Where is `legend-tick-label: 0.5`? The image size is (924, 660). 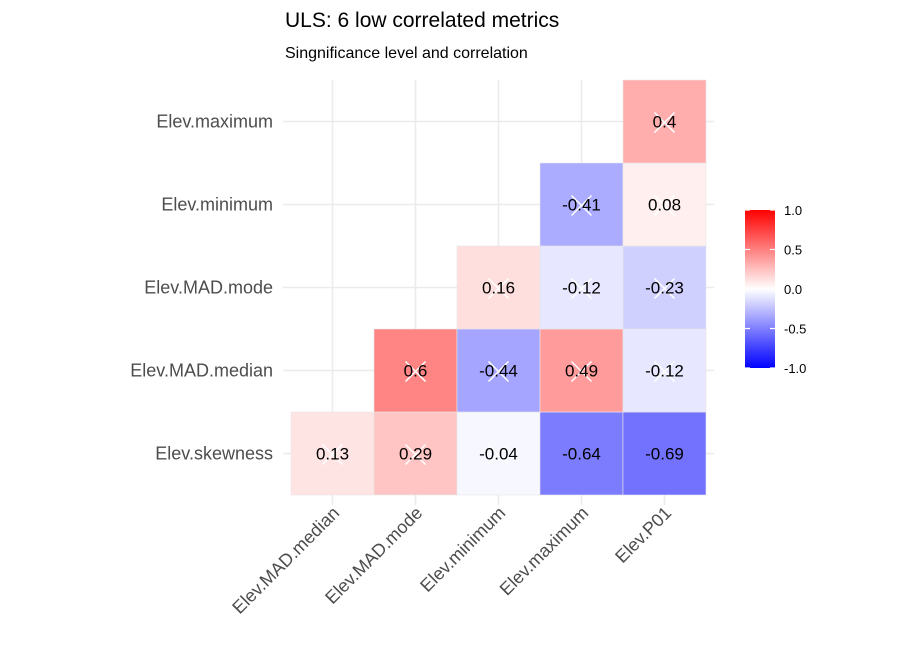 legend-tick-label: 0.5 is located at coordinates (793, 250).